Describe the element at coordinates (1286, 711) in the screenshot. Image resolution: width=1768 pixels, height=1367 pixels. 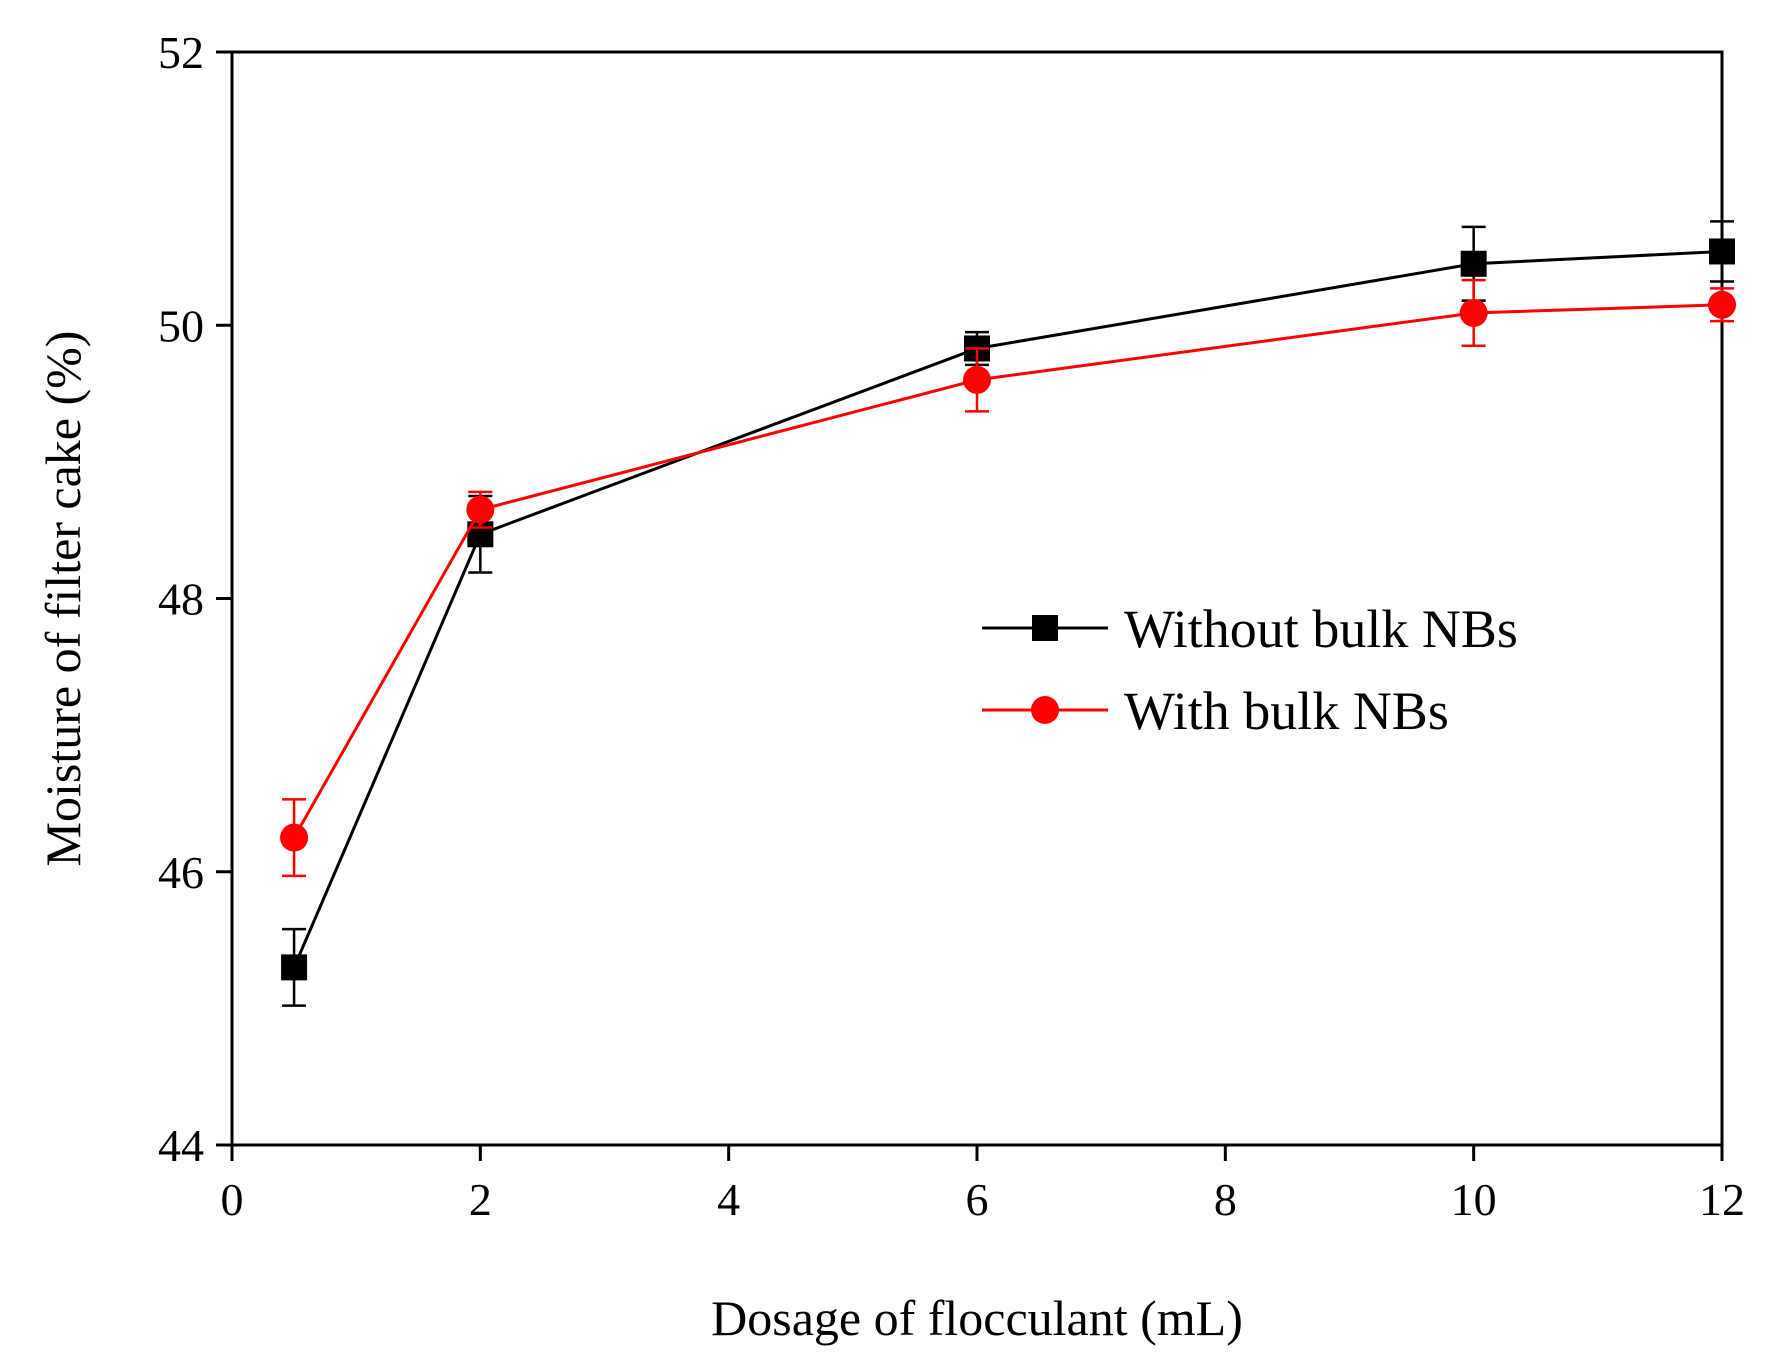
I see `legend-label: With bulk NBs` at that location.